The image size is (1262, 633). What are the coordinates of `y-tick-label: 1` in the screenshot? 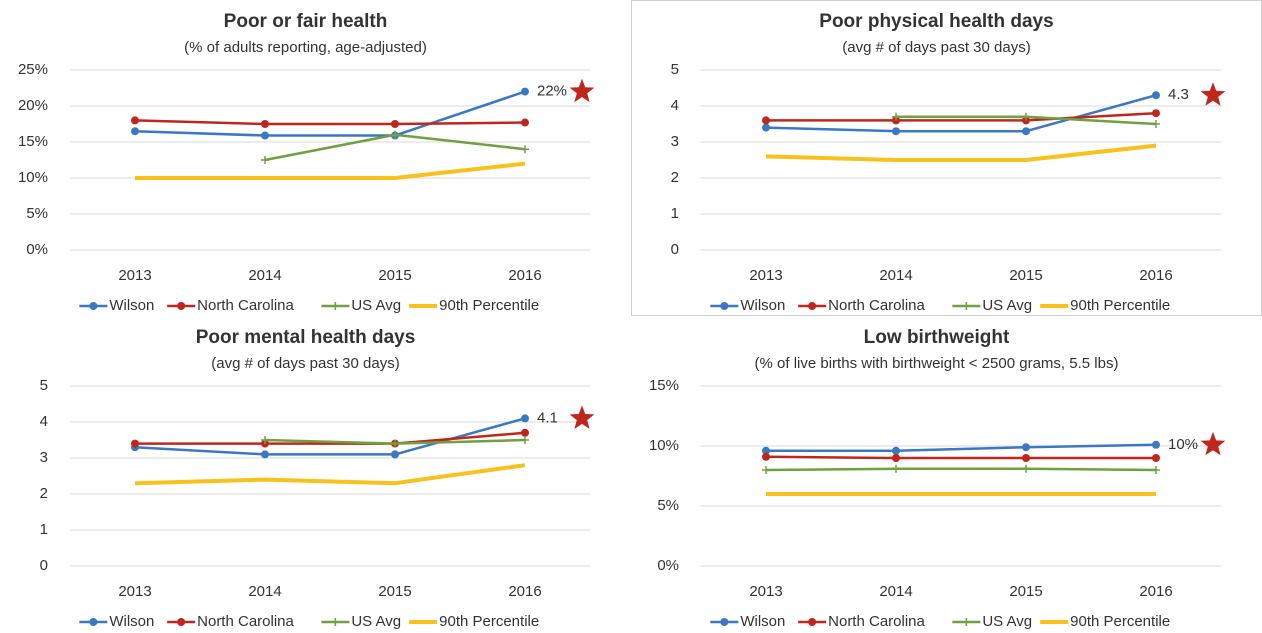 It's located at (44, 529).